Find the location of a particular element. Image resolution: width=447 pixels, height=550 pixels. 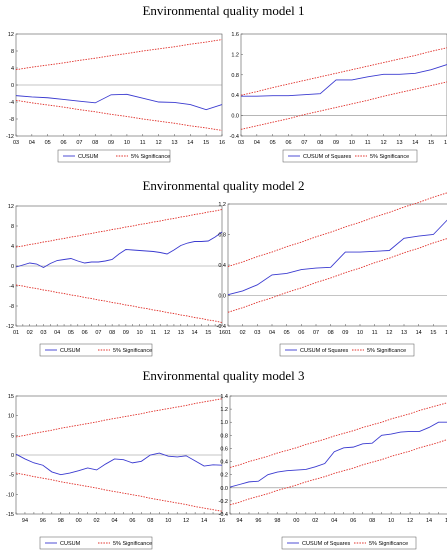

model-2-title: Environmental quality model 2 is located at coordinates (223, 185).